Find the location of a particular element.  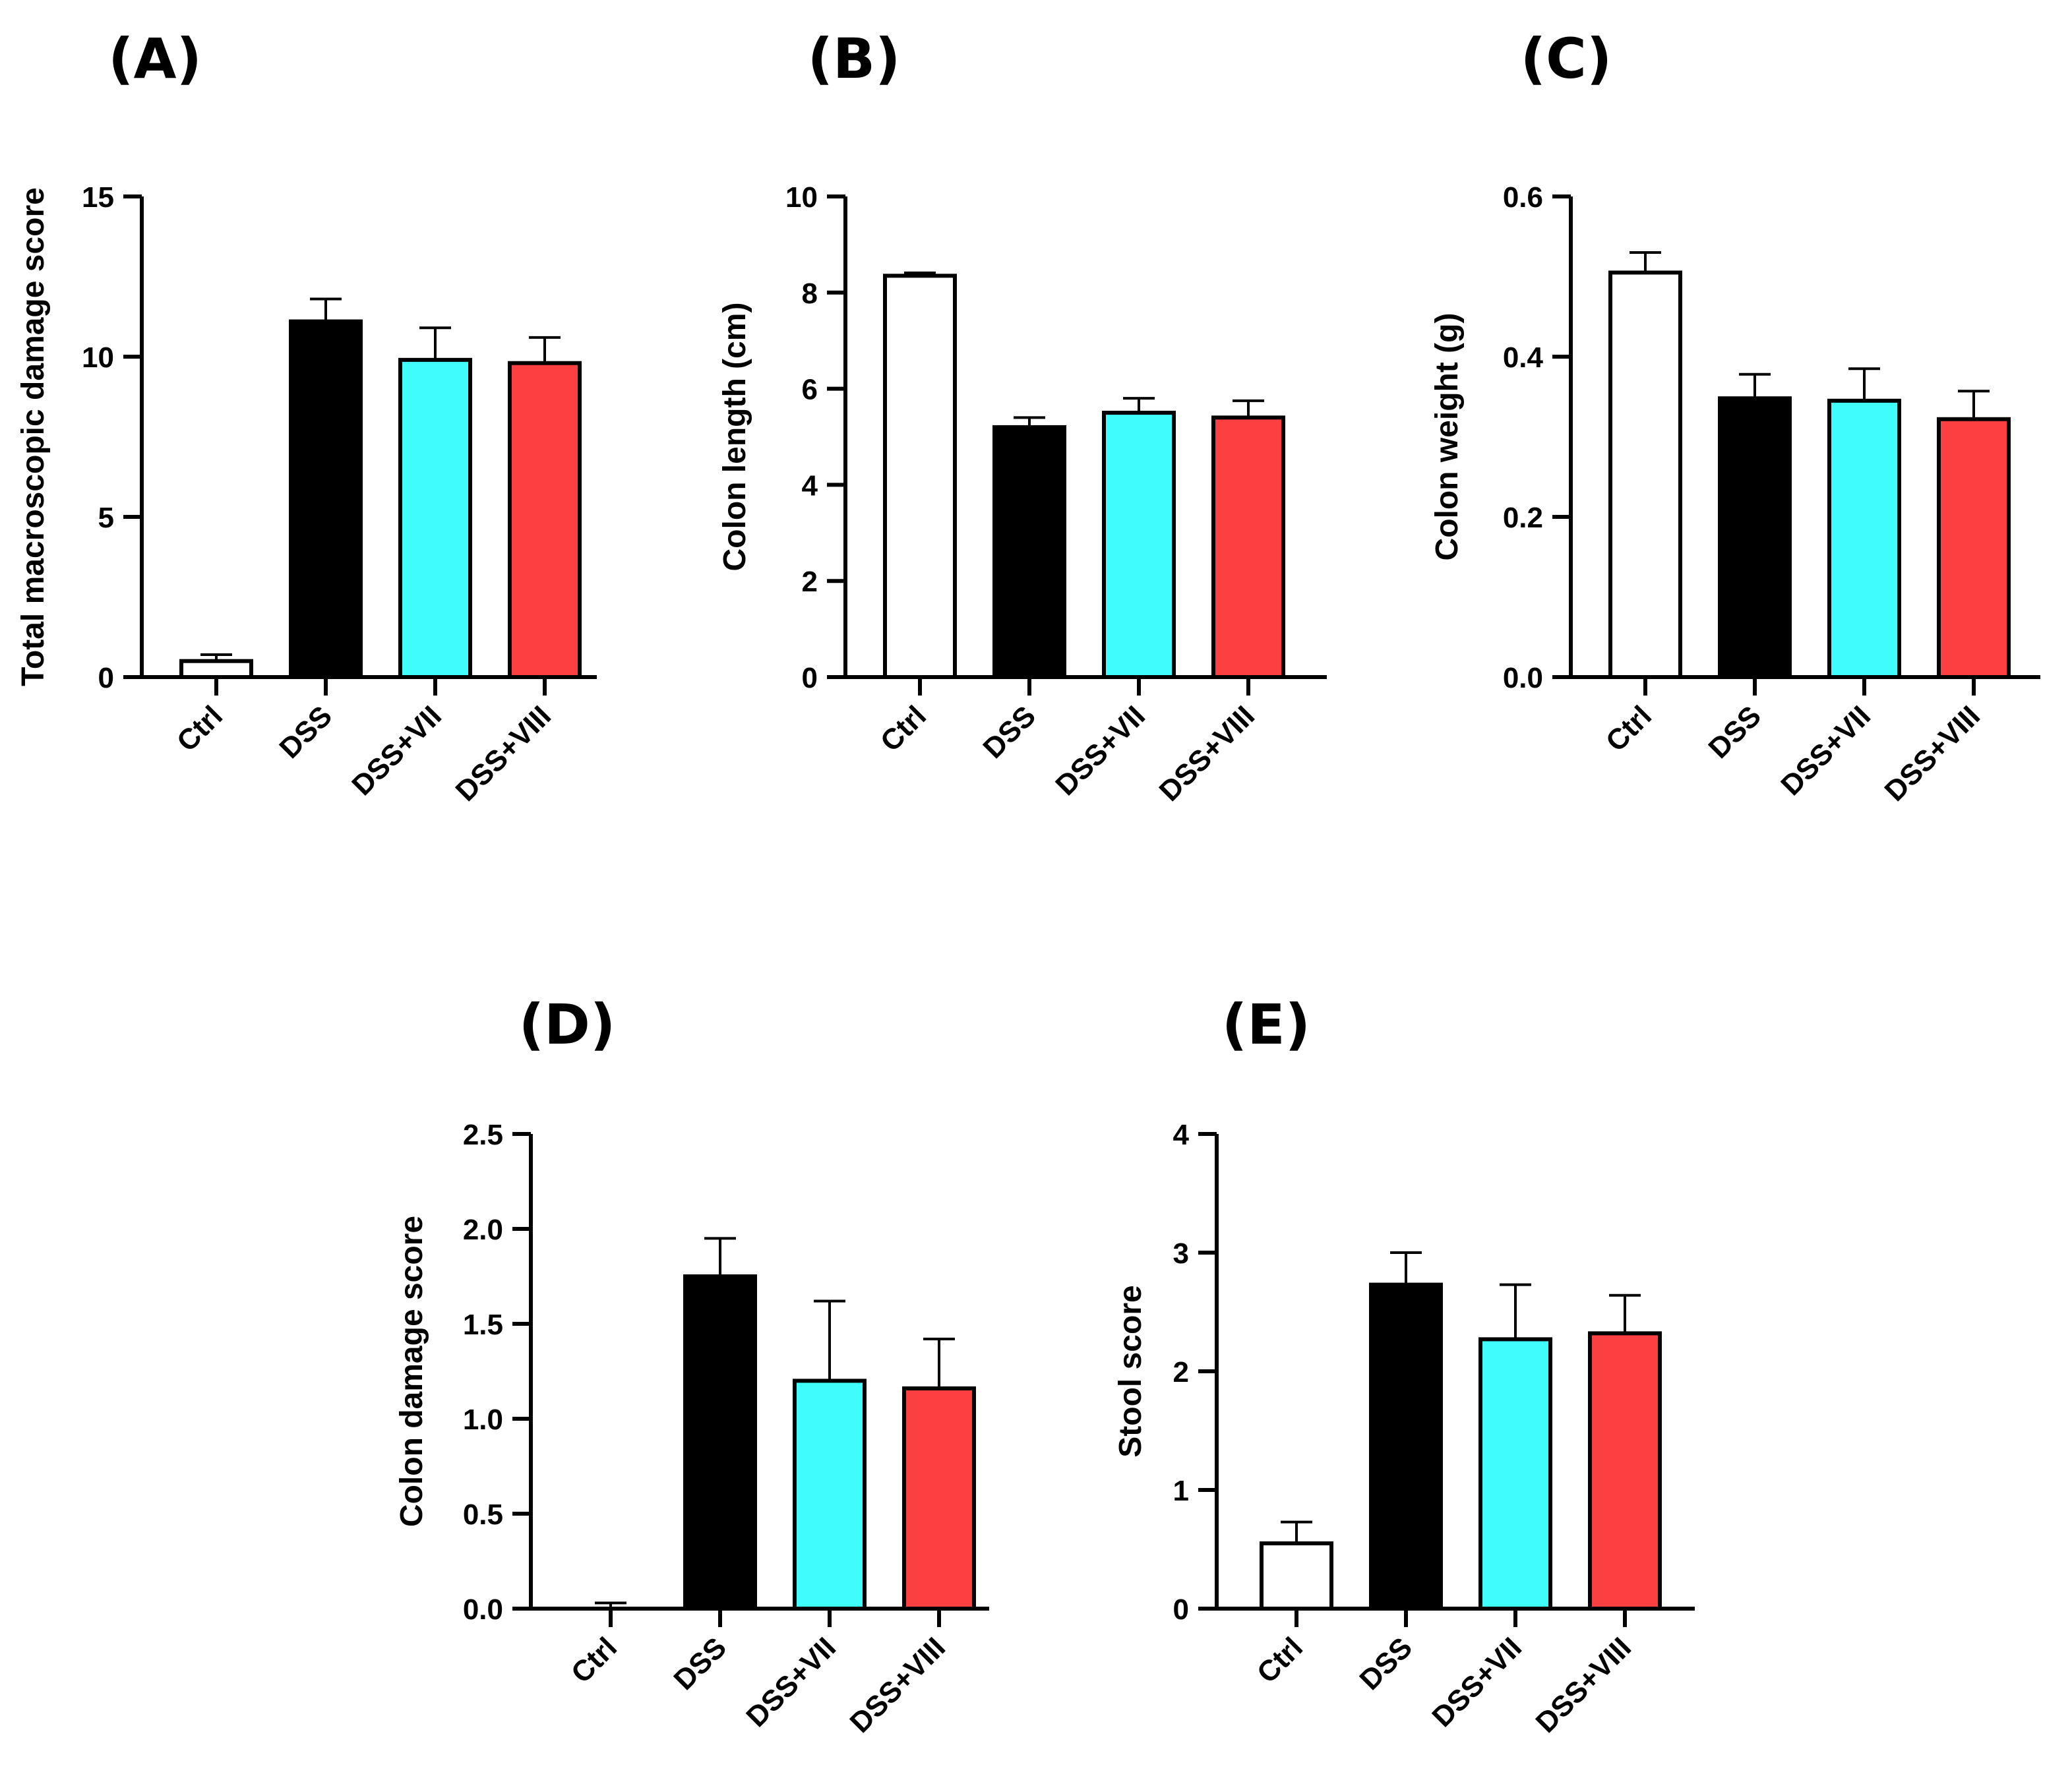

y-tick-label: 1.5 is located at coordinates (483, 1325).